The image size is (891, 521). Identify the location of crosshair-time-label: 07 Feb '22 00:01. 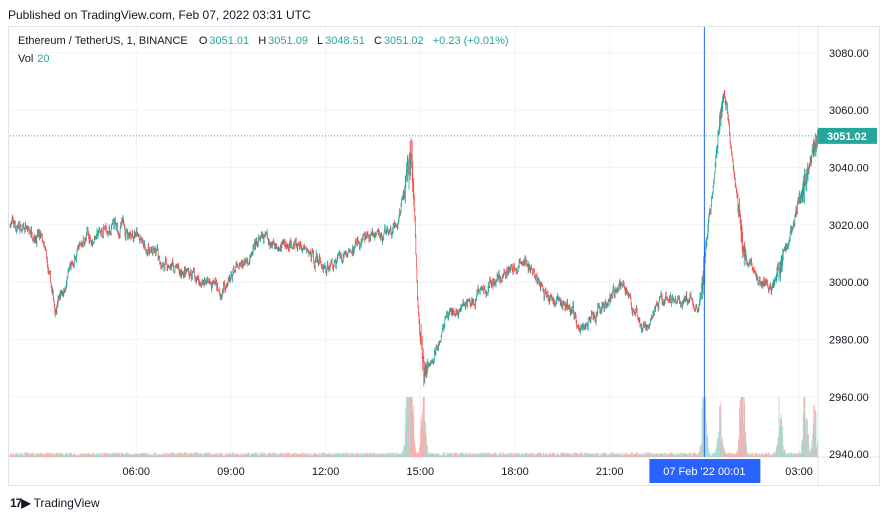
(704, 472).